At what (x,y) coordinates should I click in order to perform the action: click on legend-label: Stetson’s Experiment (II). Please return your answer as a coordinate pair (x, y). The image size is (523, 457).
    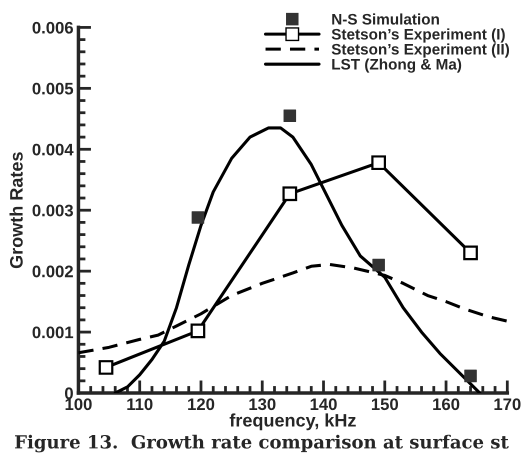
    Looking at the image, I should click on (421, 50).